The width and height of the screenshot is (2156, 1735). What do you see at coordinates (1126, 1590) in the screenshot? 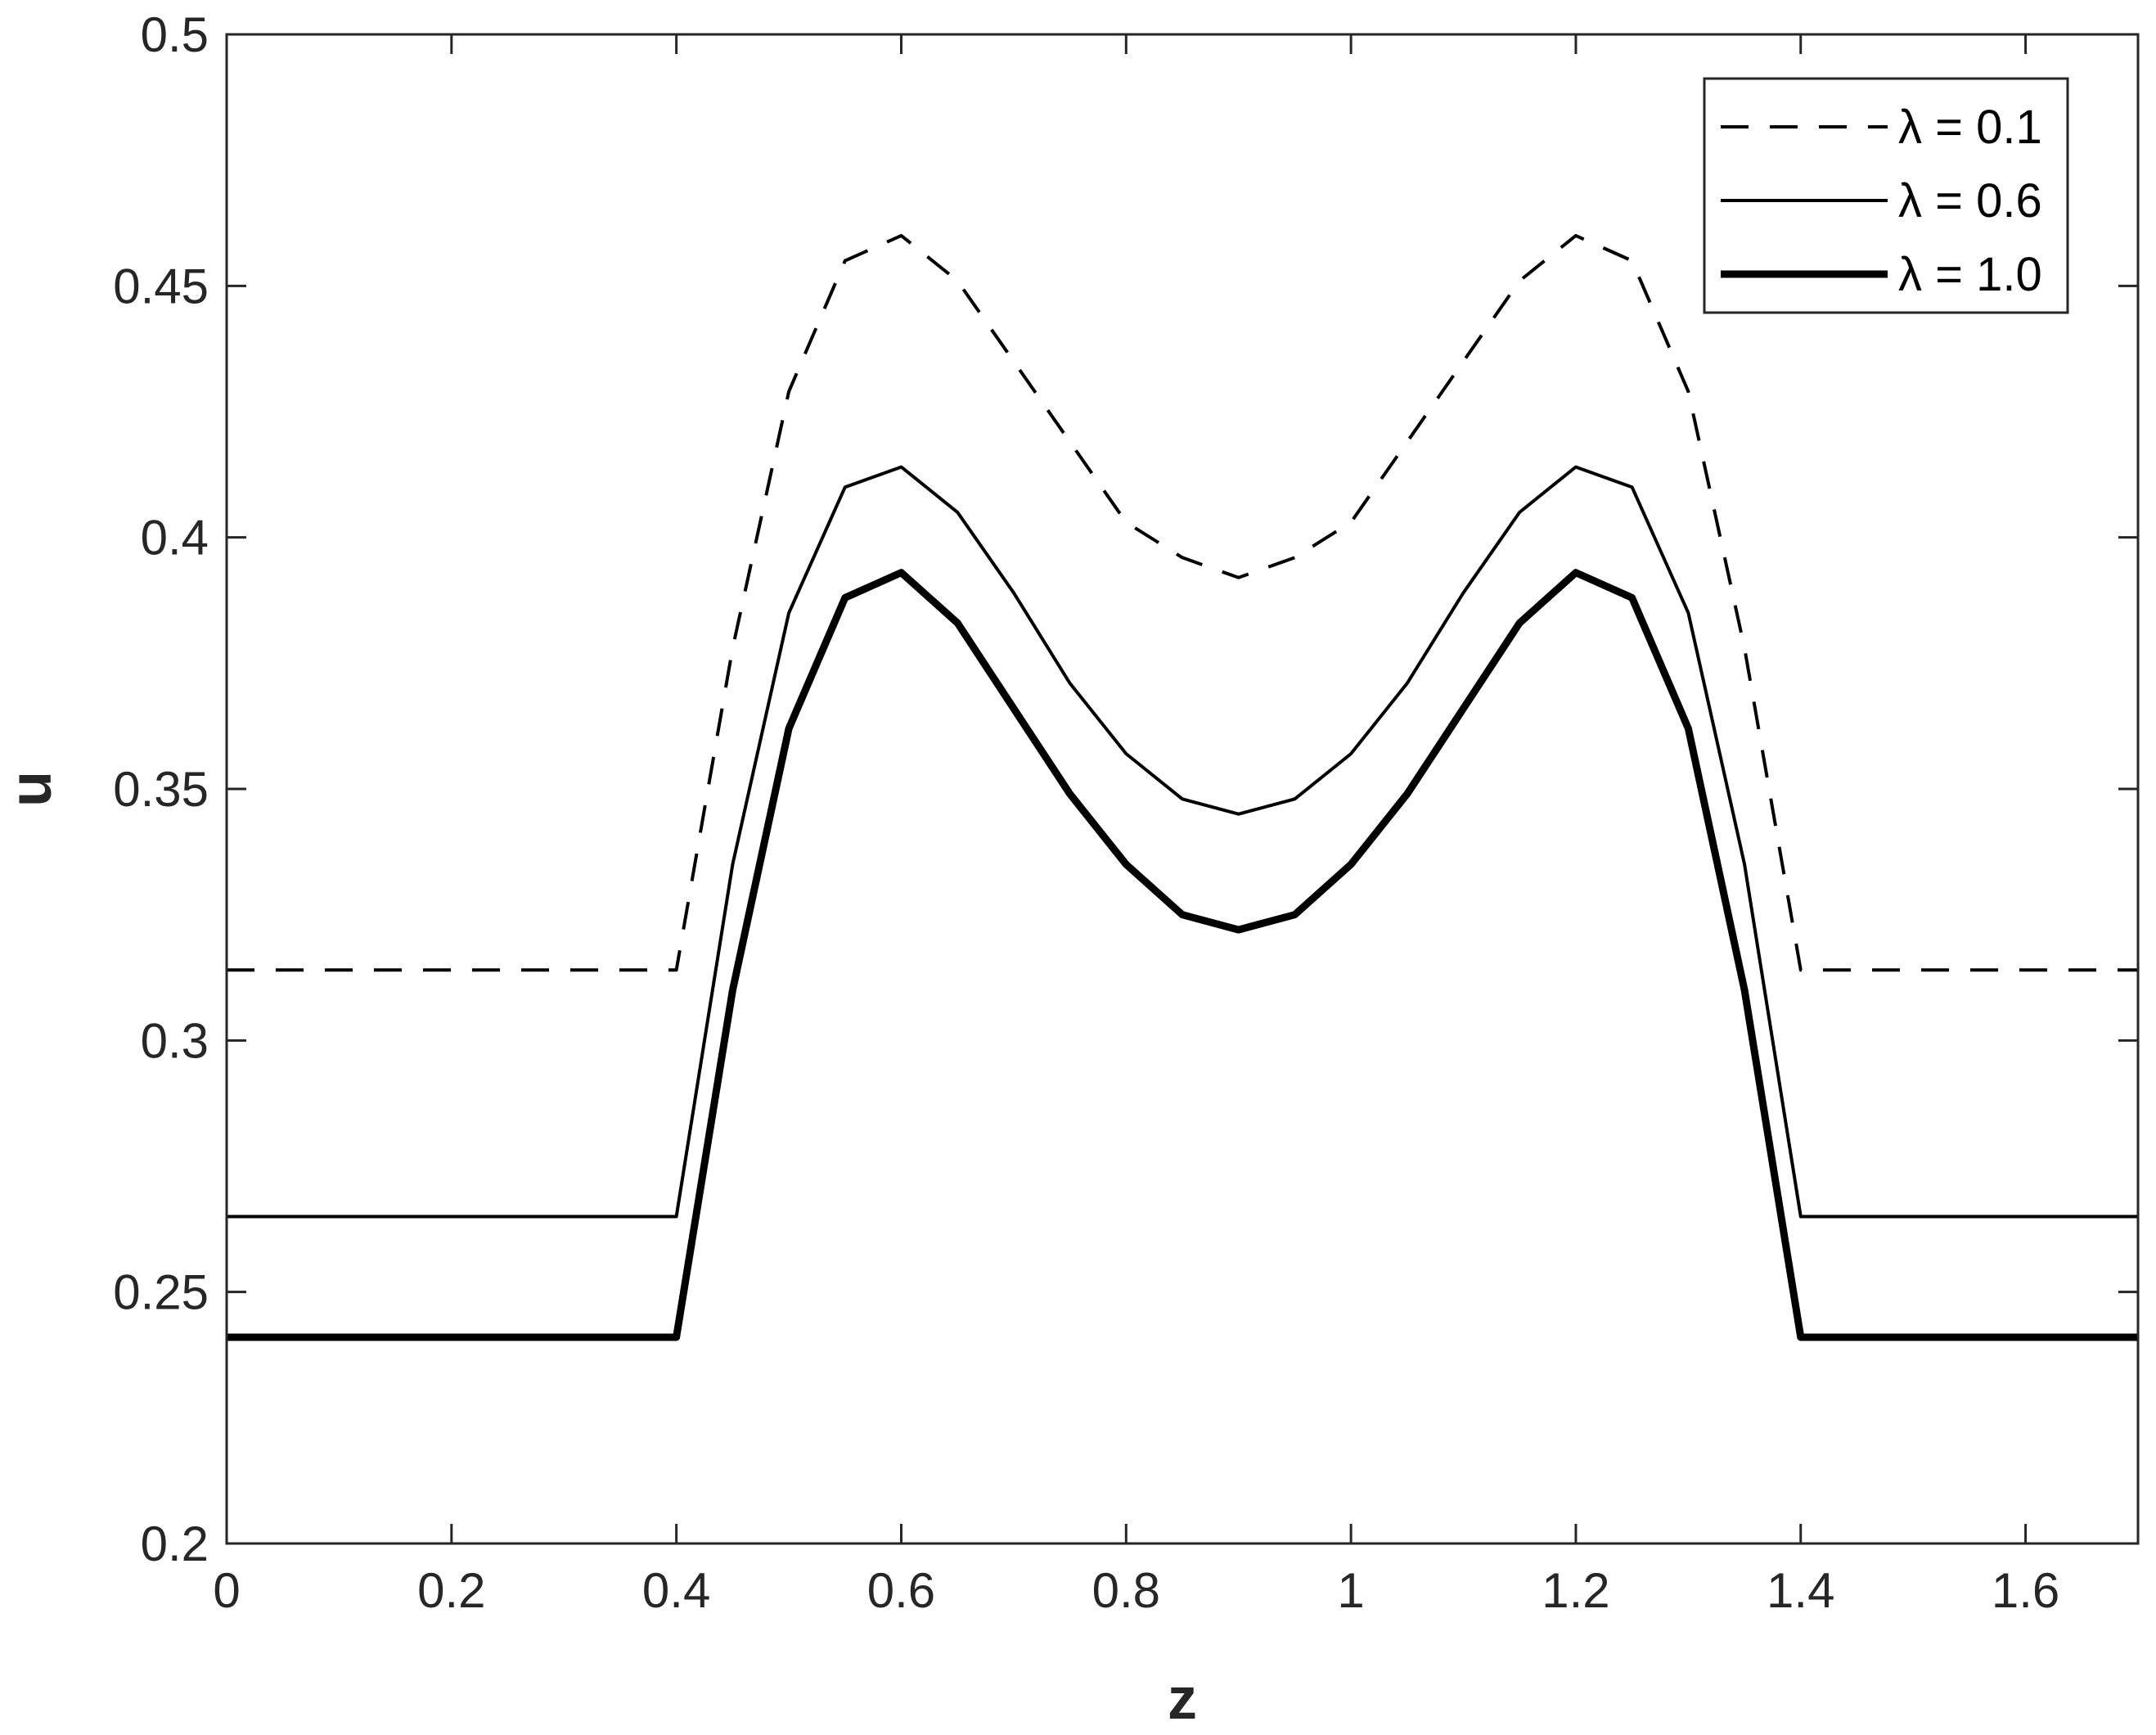
I see `x-tick-label: 0.8` at bounding box center [1126, 1590].